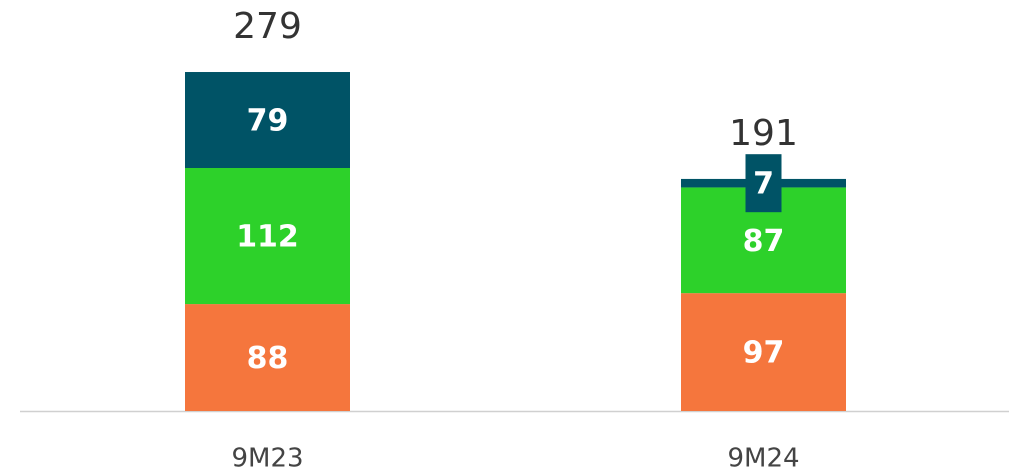  What do you see at coordinates (764, 241) in the screenshot?
I see `segment-label: 87` at bounding box center [764, 241].